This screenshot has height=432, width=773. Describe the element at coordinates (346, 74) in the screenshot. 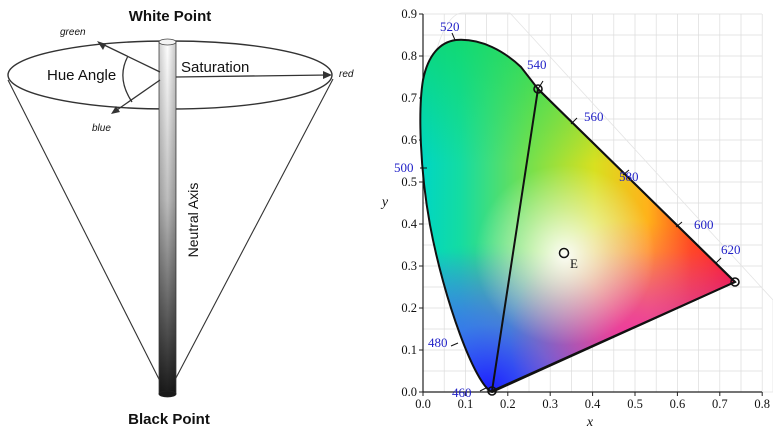

I see `red-label: red` at that location.